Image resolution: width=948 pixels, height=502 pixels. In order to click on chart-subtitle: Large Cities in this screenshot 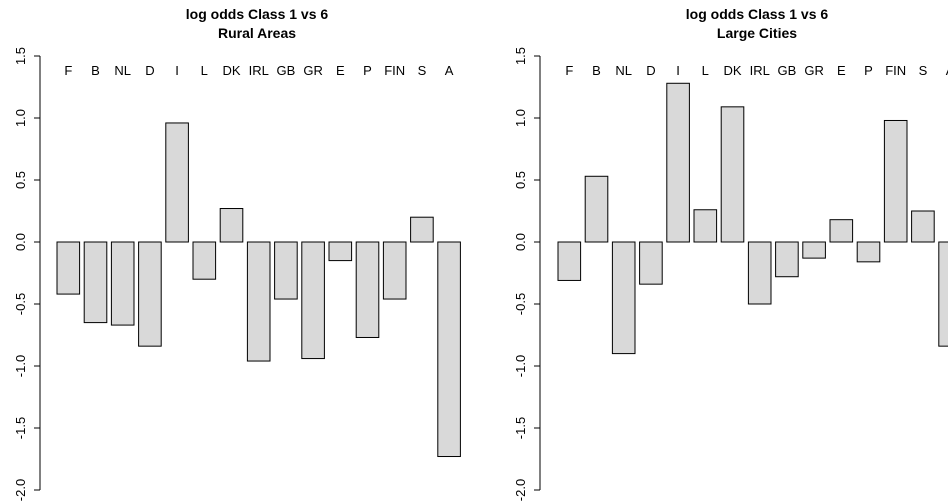, I will do `click(757, 33)`.